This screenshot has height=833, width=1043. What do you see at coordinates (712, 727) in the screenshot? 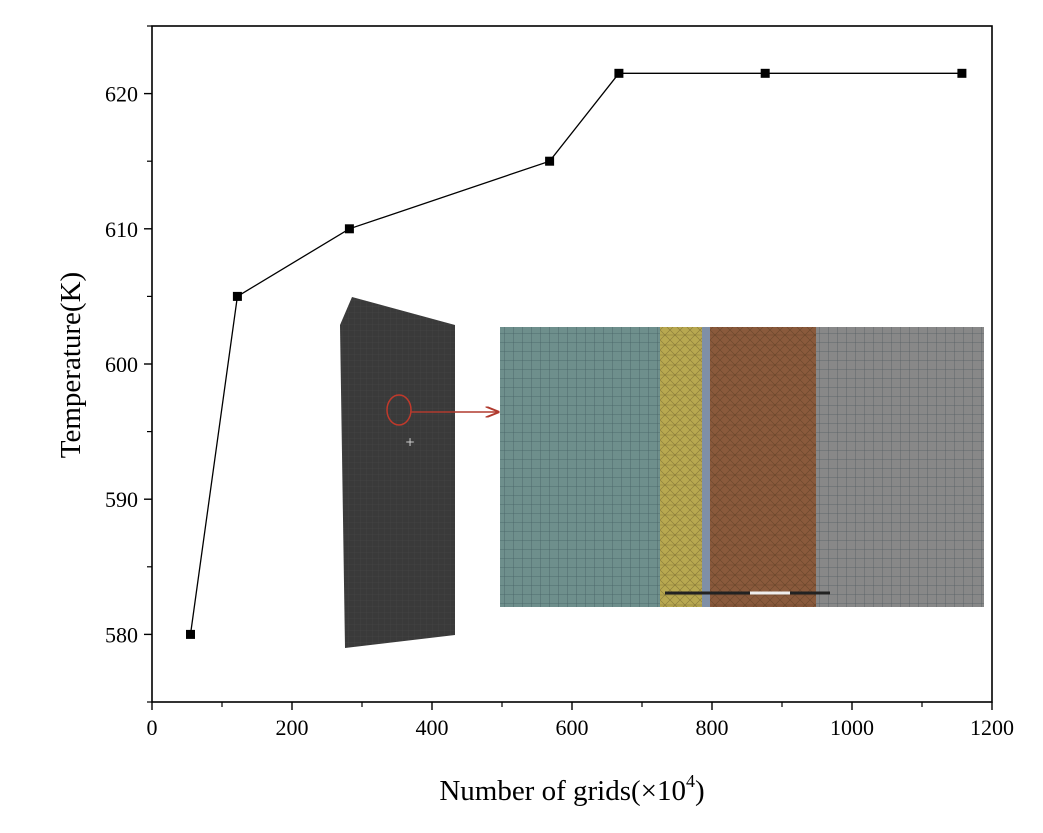
I see `x-tick-label: 800` at bounding box center [712, 727].